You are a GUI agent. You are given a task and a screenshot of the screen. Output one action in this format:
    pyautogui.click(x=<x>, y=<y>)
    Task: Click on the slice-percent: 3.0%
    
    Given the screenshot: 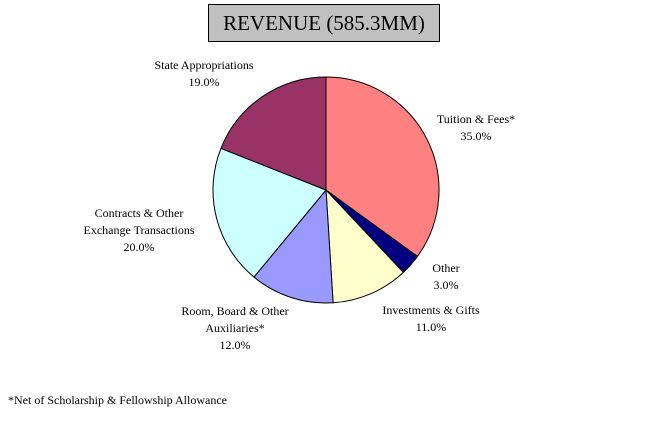 What is the action you would take?
    pyautogui.click(x=446, y=285)
    